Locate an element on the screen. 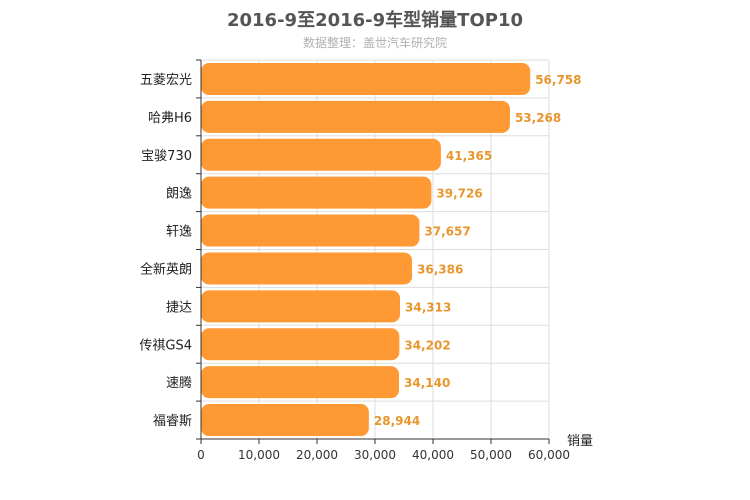 Image resolution: width=750 pixels, height=500 pixels. value-label: 56,758 is located at coordinates (558, 80).